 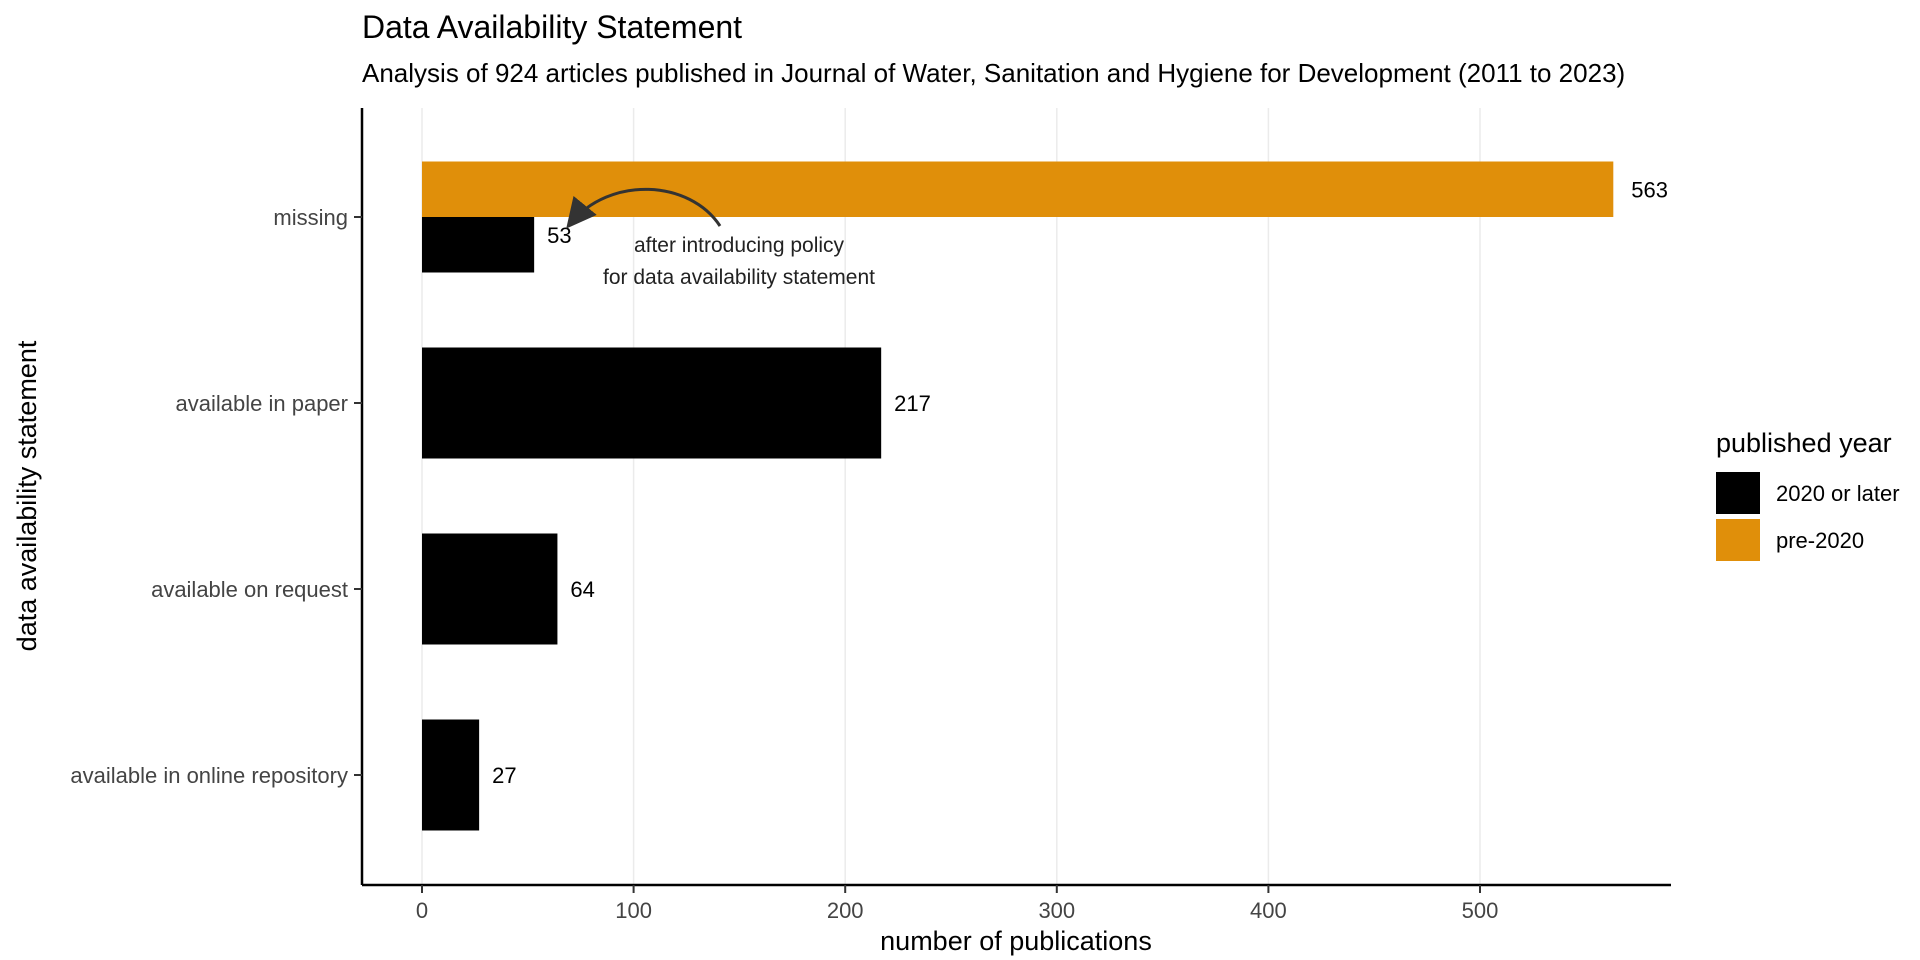 What do you see at coordinates (490, 589) in the screenshot?
I see `bar-2020-or-later-available-on-request` at bounding box center [490, 589].